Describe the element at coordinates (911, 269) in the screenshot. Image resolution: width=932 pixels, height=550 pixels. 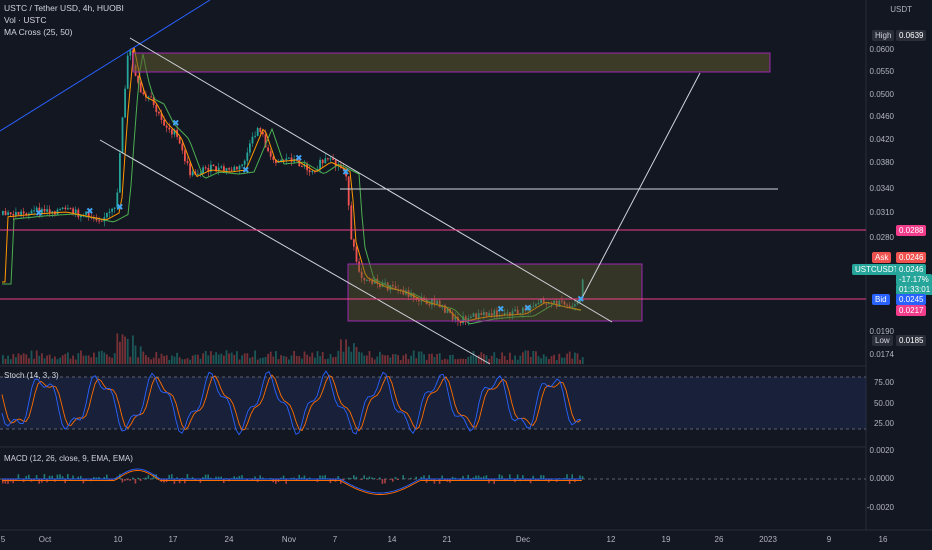
I see `last-price-tag: 0.0246` at that location.